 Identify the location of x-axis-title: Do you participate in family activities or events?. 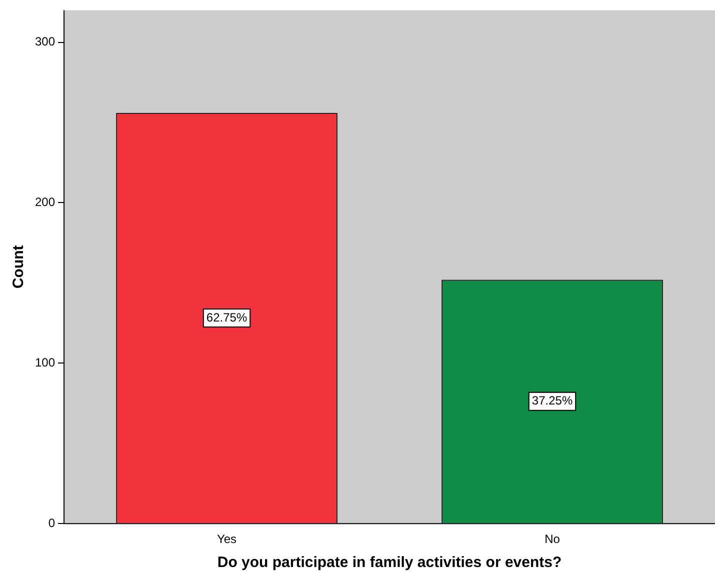
(389, 563).